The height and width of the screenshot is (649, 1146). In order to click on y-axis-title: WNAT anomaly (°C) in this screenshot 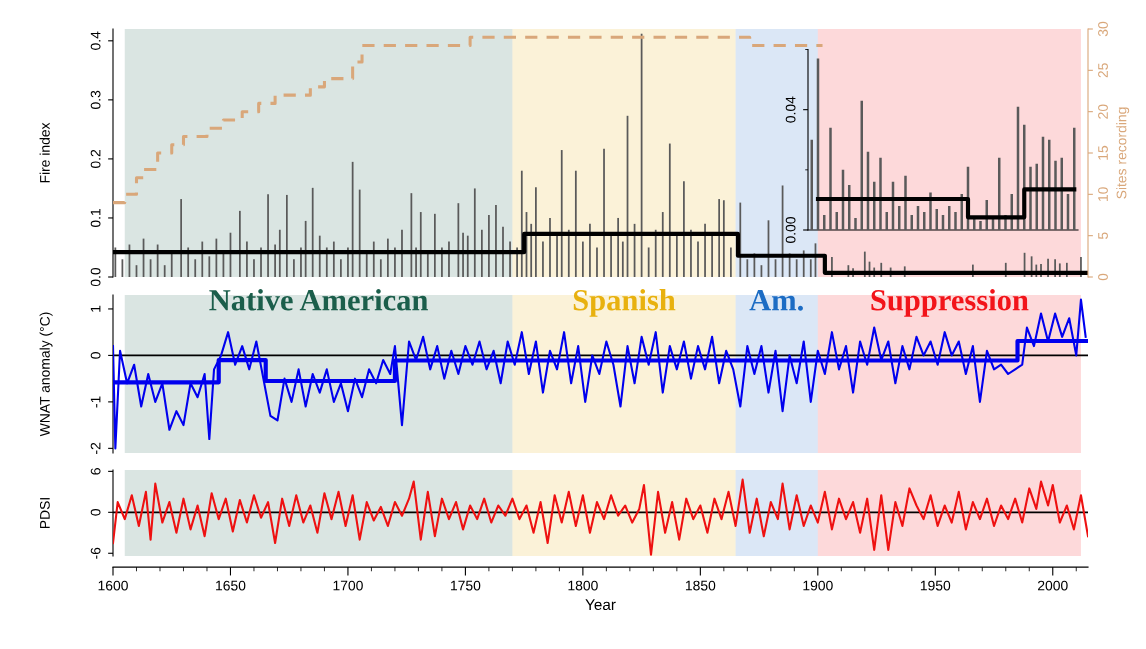, I will do `click(46, 374)`.